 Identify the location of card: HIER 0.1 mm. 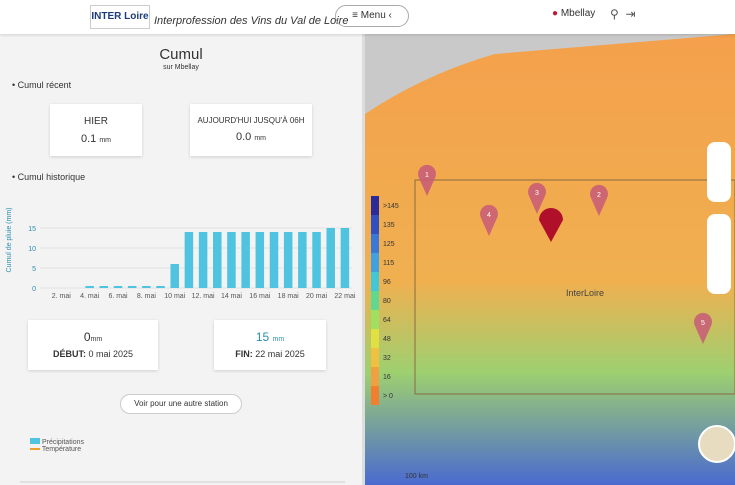
(96, 130).